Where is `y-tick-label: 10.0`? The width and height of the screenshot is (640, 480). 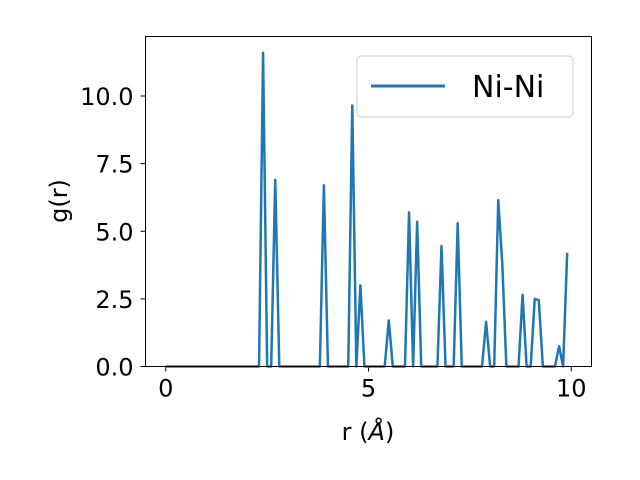
y-tick-label: 10.0 is located at coordinates (106, 97).